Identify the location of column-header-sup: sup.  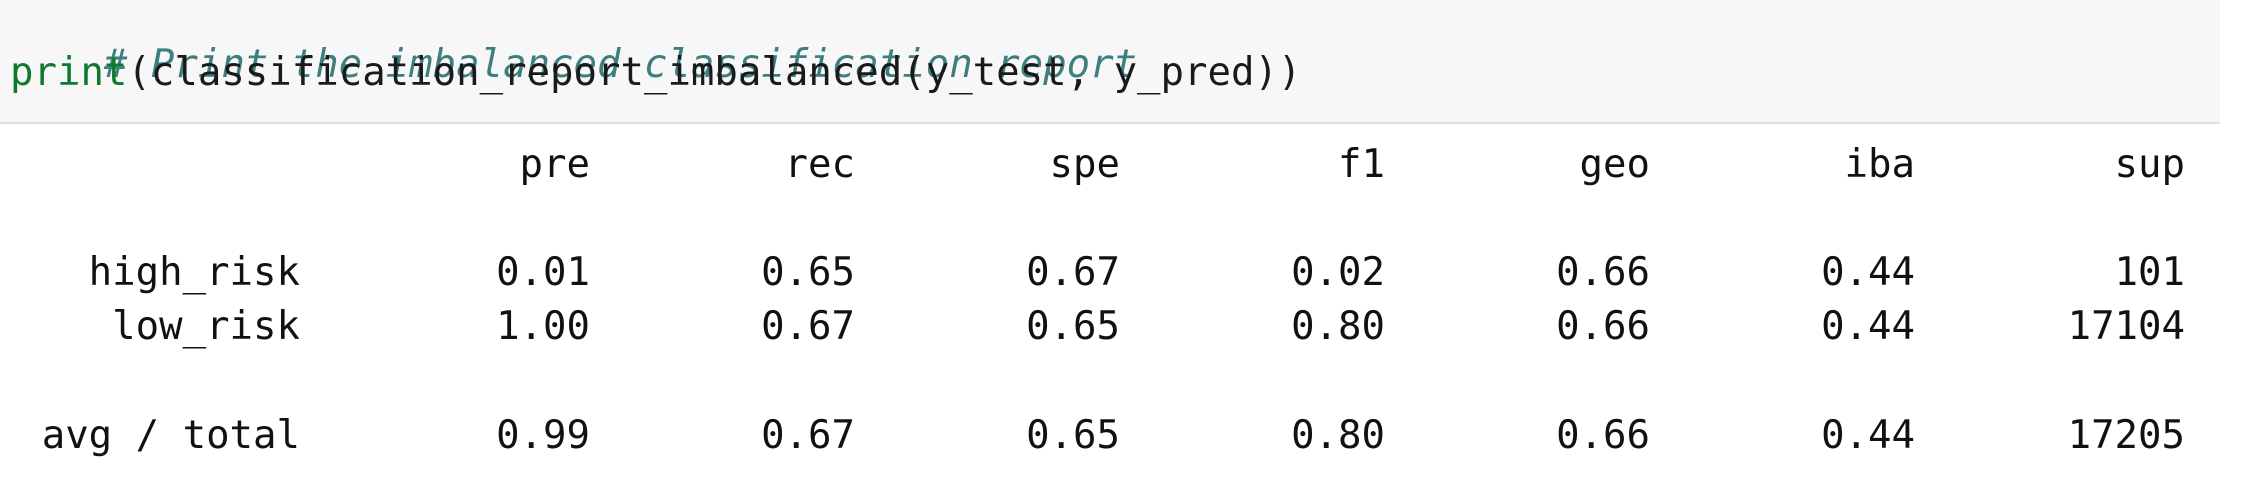
(2149, 164).